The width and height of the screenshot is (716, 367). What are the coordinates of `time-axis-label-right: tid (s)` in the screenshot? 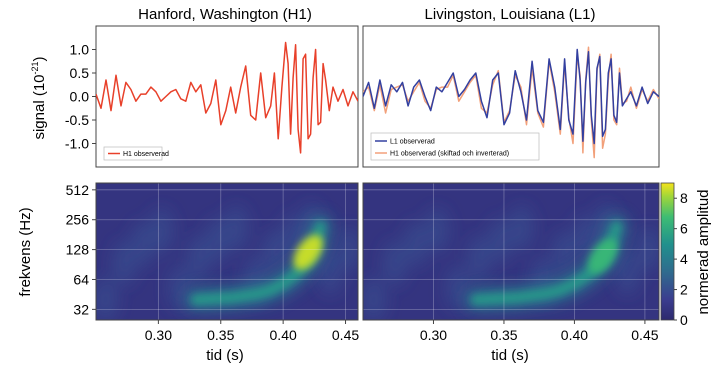 It's located at (510, 355).